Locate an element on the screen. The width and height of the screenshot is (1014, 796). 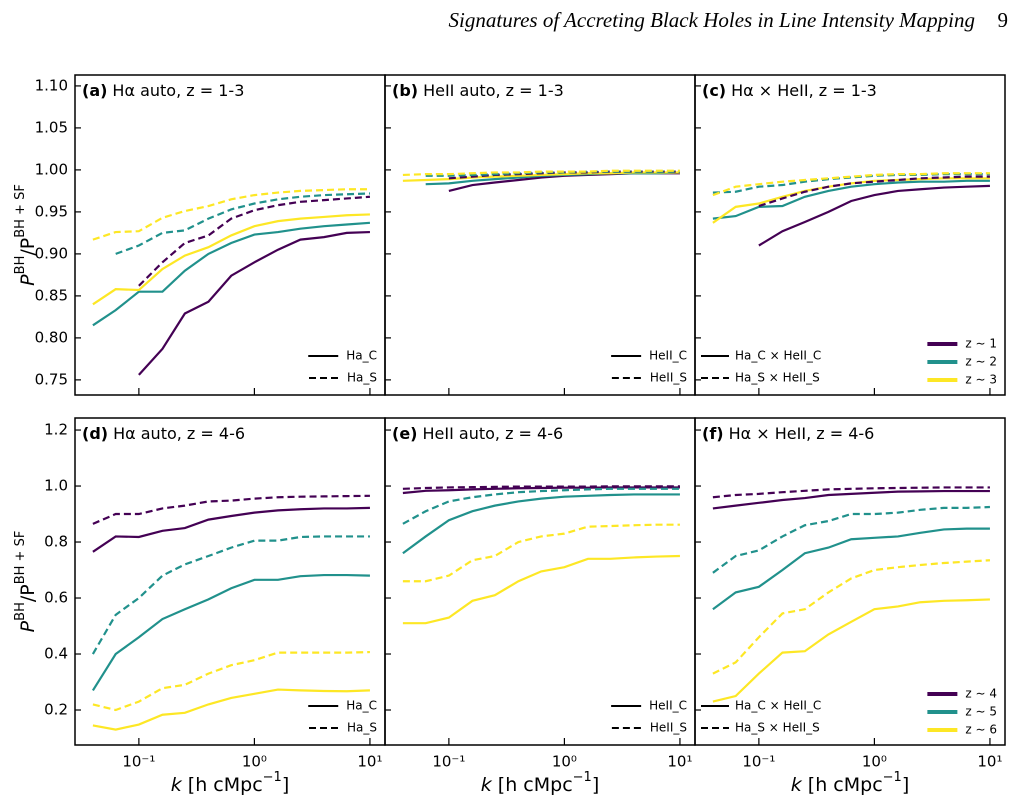
panel-label: (f) is located at coordinates (713, 433).